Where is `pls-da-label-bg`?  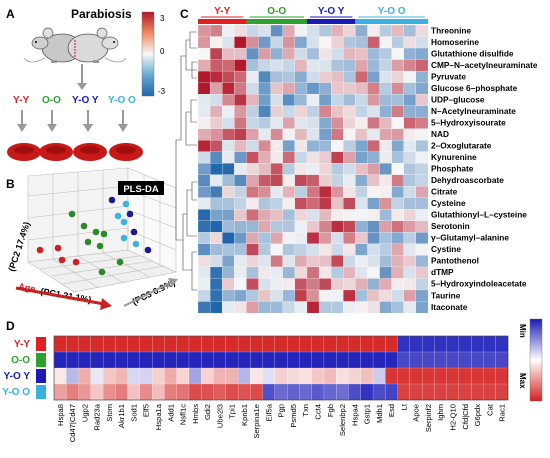 pls-da-label-bg is located at coordinates (141, 188).